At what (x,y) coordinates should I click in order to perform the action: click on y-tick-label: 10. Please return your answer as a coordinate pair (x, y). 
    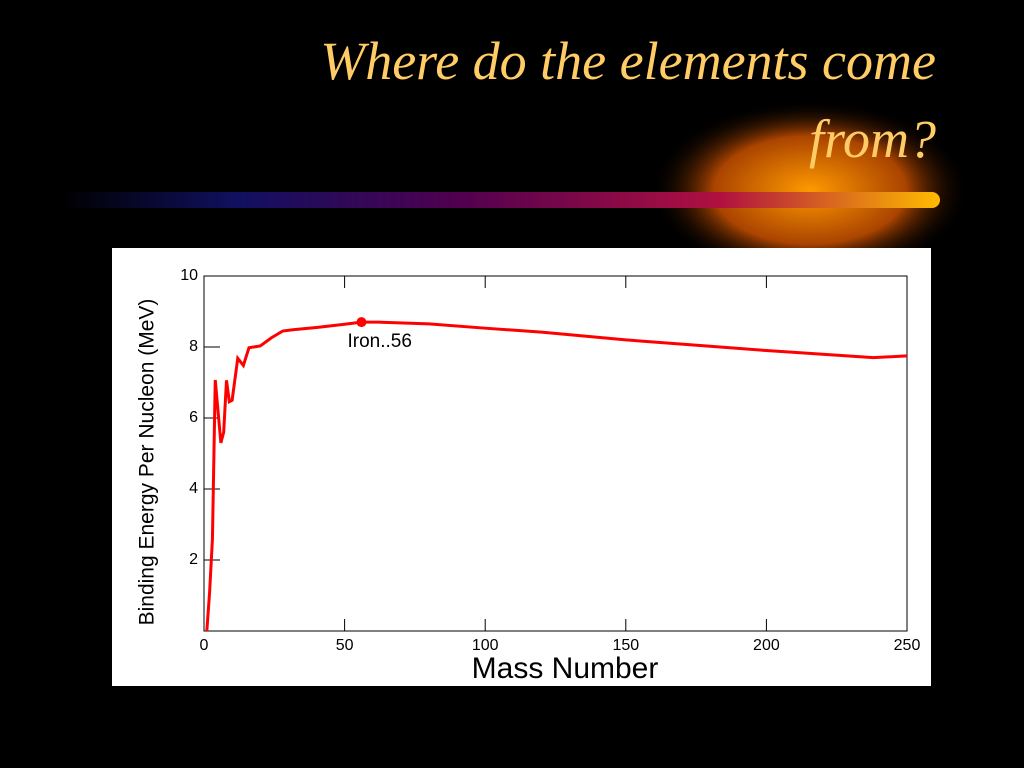
    Looking at the image, I should click on (189, 275).